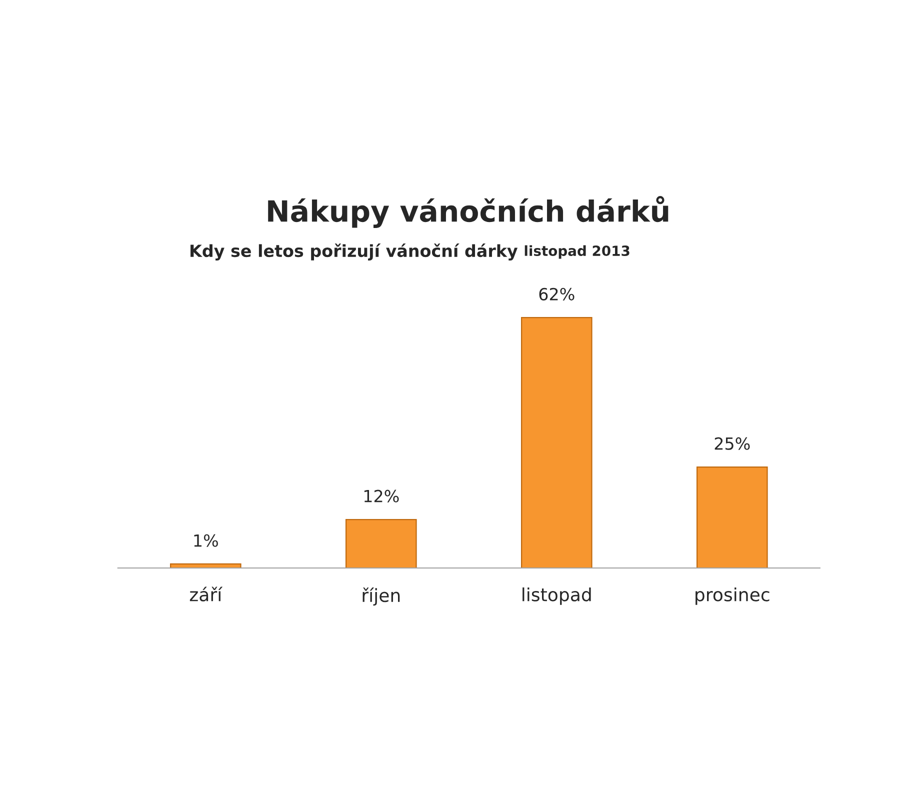 This screenshot has width=900, height=800. Describe the element at coordinates (733, 596) in the screenshot. I see `x-tick-label: prosinec` at that location.